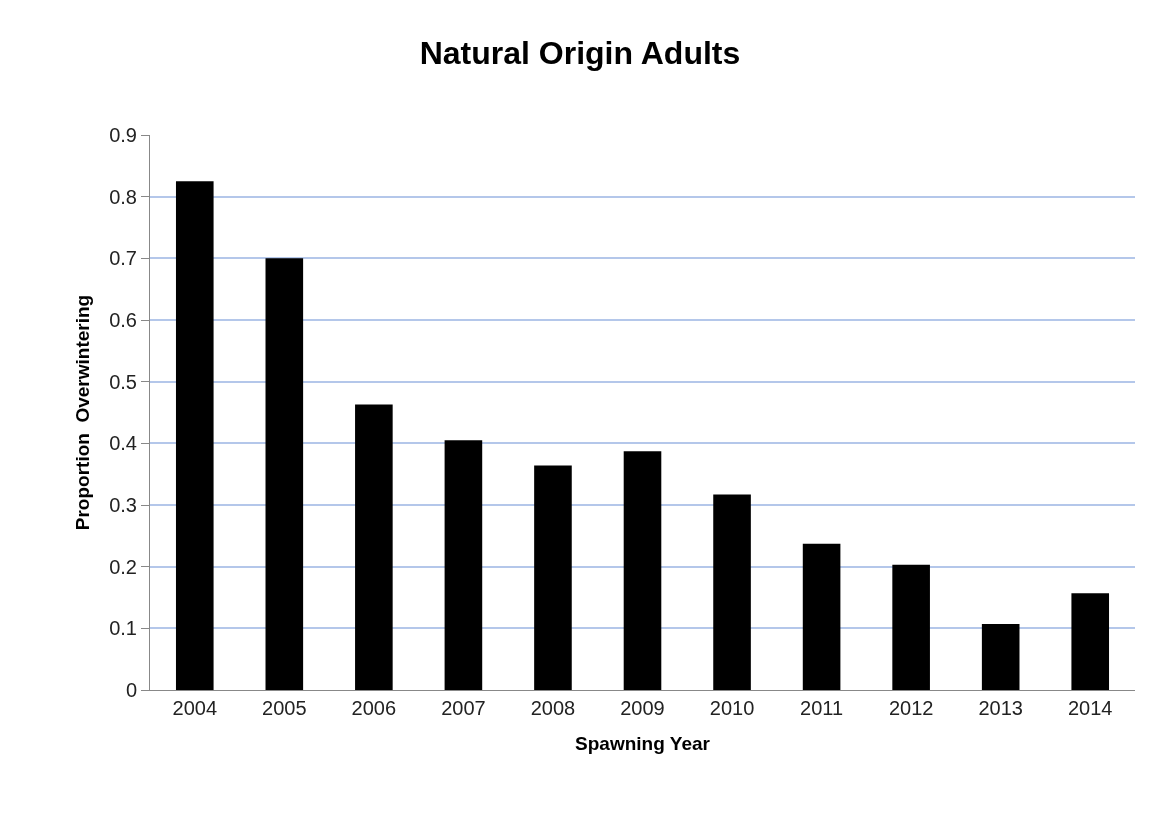  I want to click on x-tick-label: 2008, so click(553, 708).